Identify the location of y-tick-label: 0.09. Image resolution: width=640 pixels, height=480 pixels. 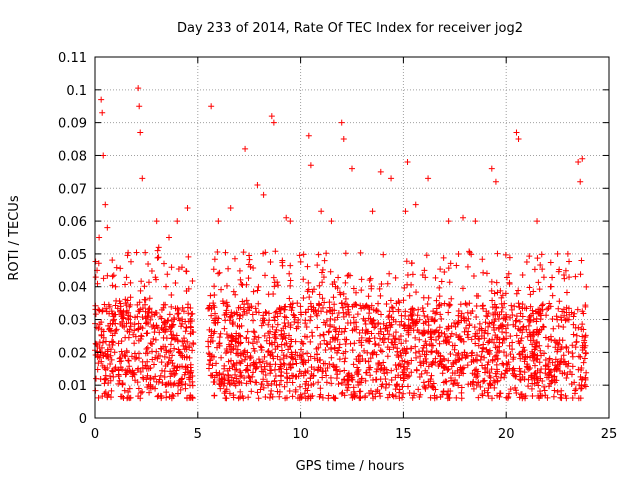
(72, 124).